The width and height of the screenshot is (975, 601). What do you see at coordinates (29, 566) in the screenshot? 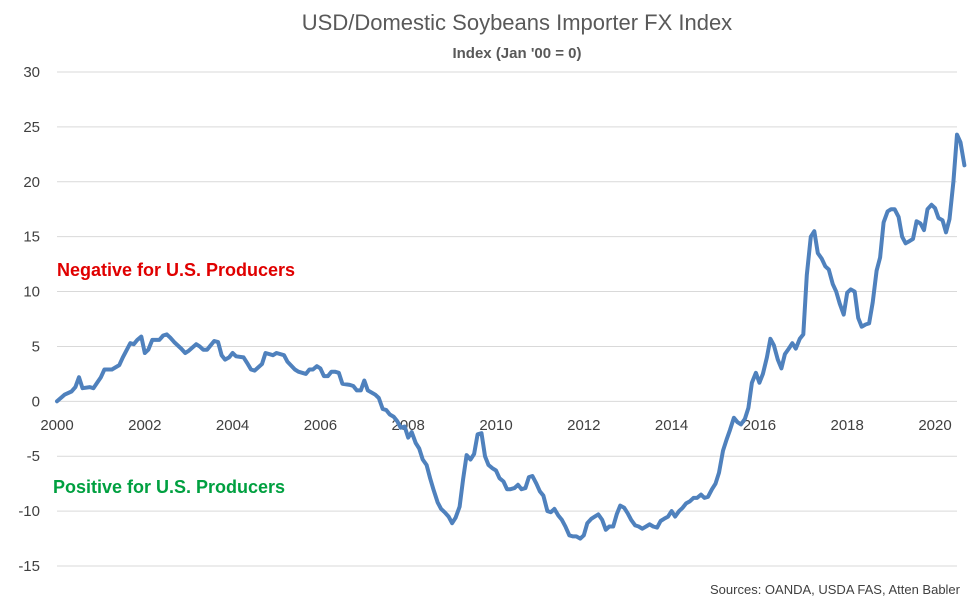
I see `y-tick-label: -15` at bounding box center [29, 566].